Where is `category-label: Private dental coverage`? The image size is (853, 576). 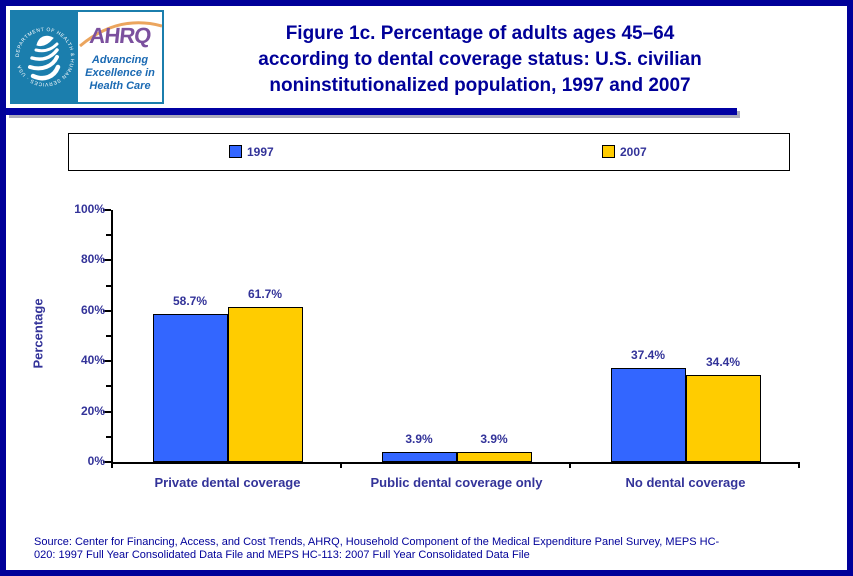
category-label: Private dental coverage is located at coordinates (227, 482).